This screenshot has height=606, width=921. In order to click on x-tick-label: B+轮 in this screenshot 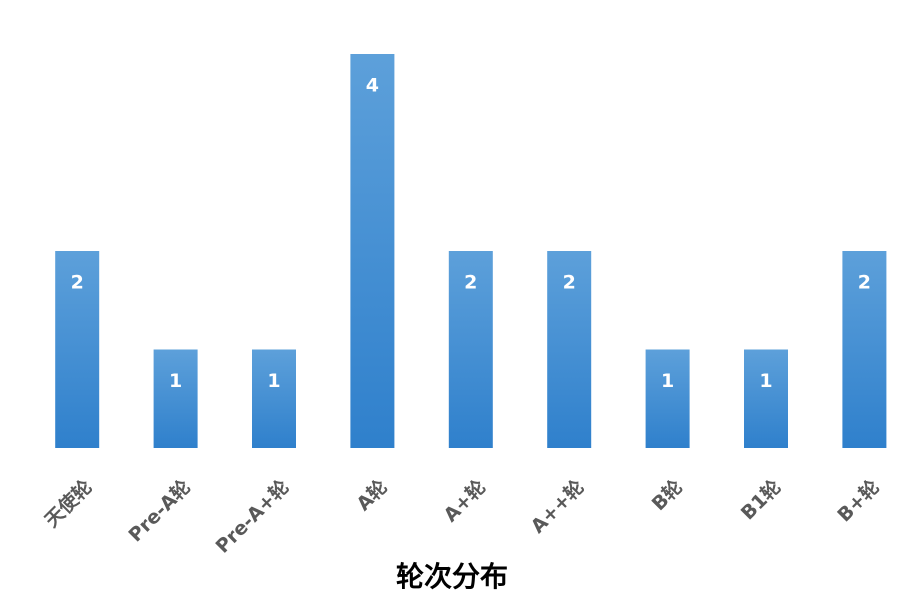, I will do `click(858, 500)`.